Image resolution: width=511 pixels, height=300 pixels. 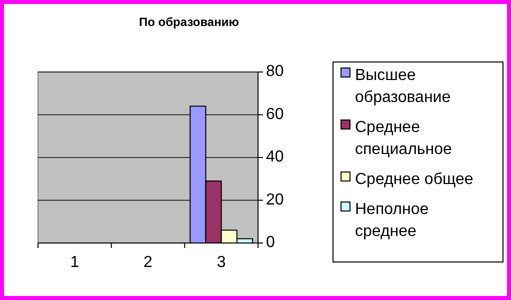 What do you see at coordinates (414, 179) in the screenshot?
I see `legend-label: Среднее общее` at bounding box center [414, 179].